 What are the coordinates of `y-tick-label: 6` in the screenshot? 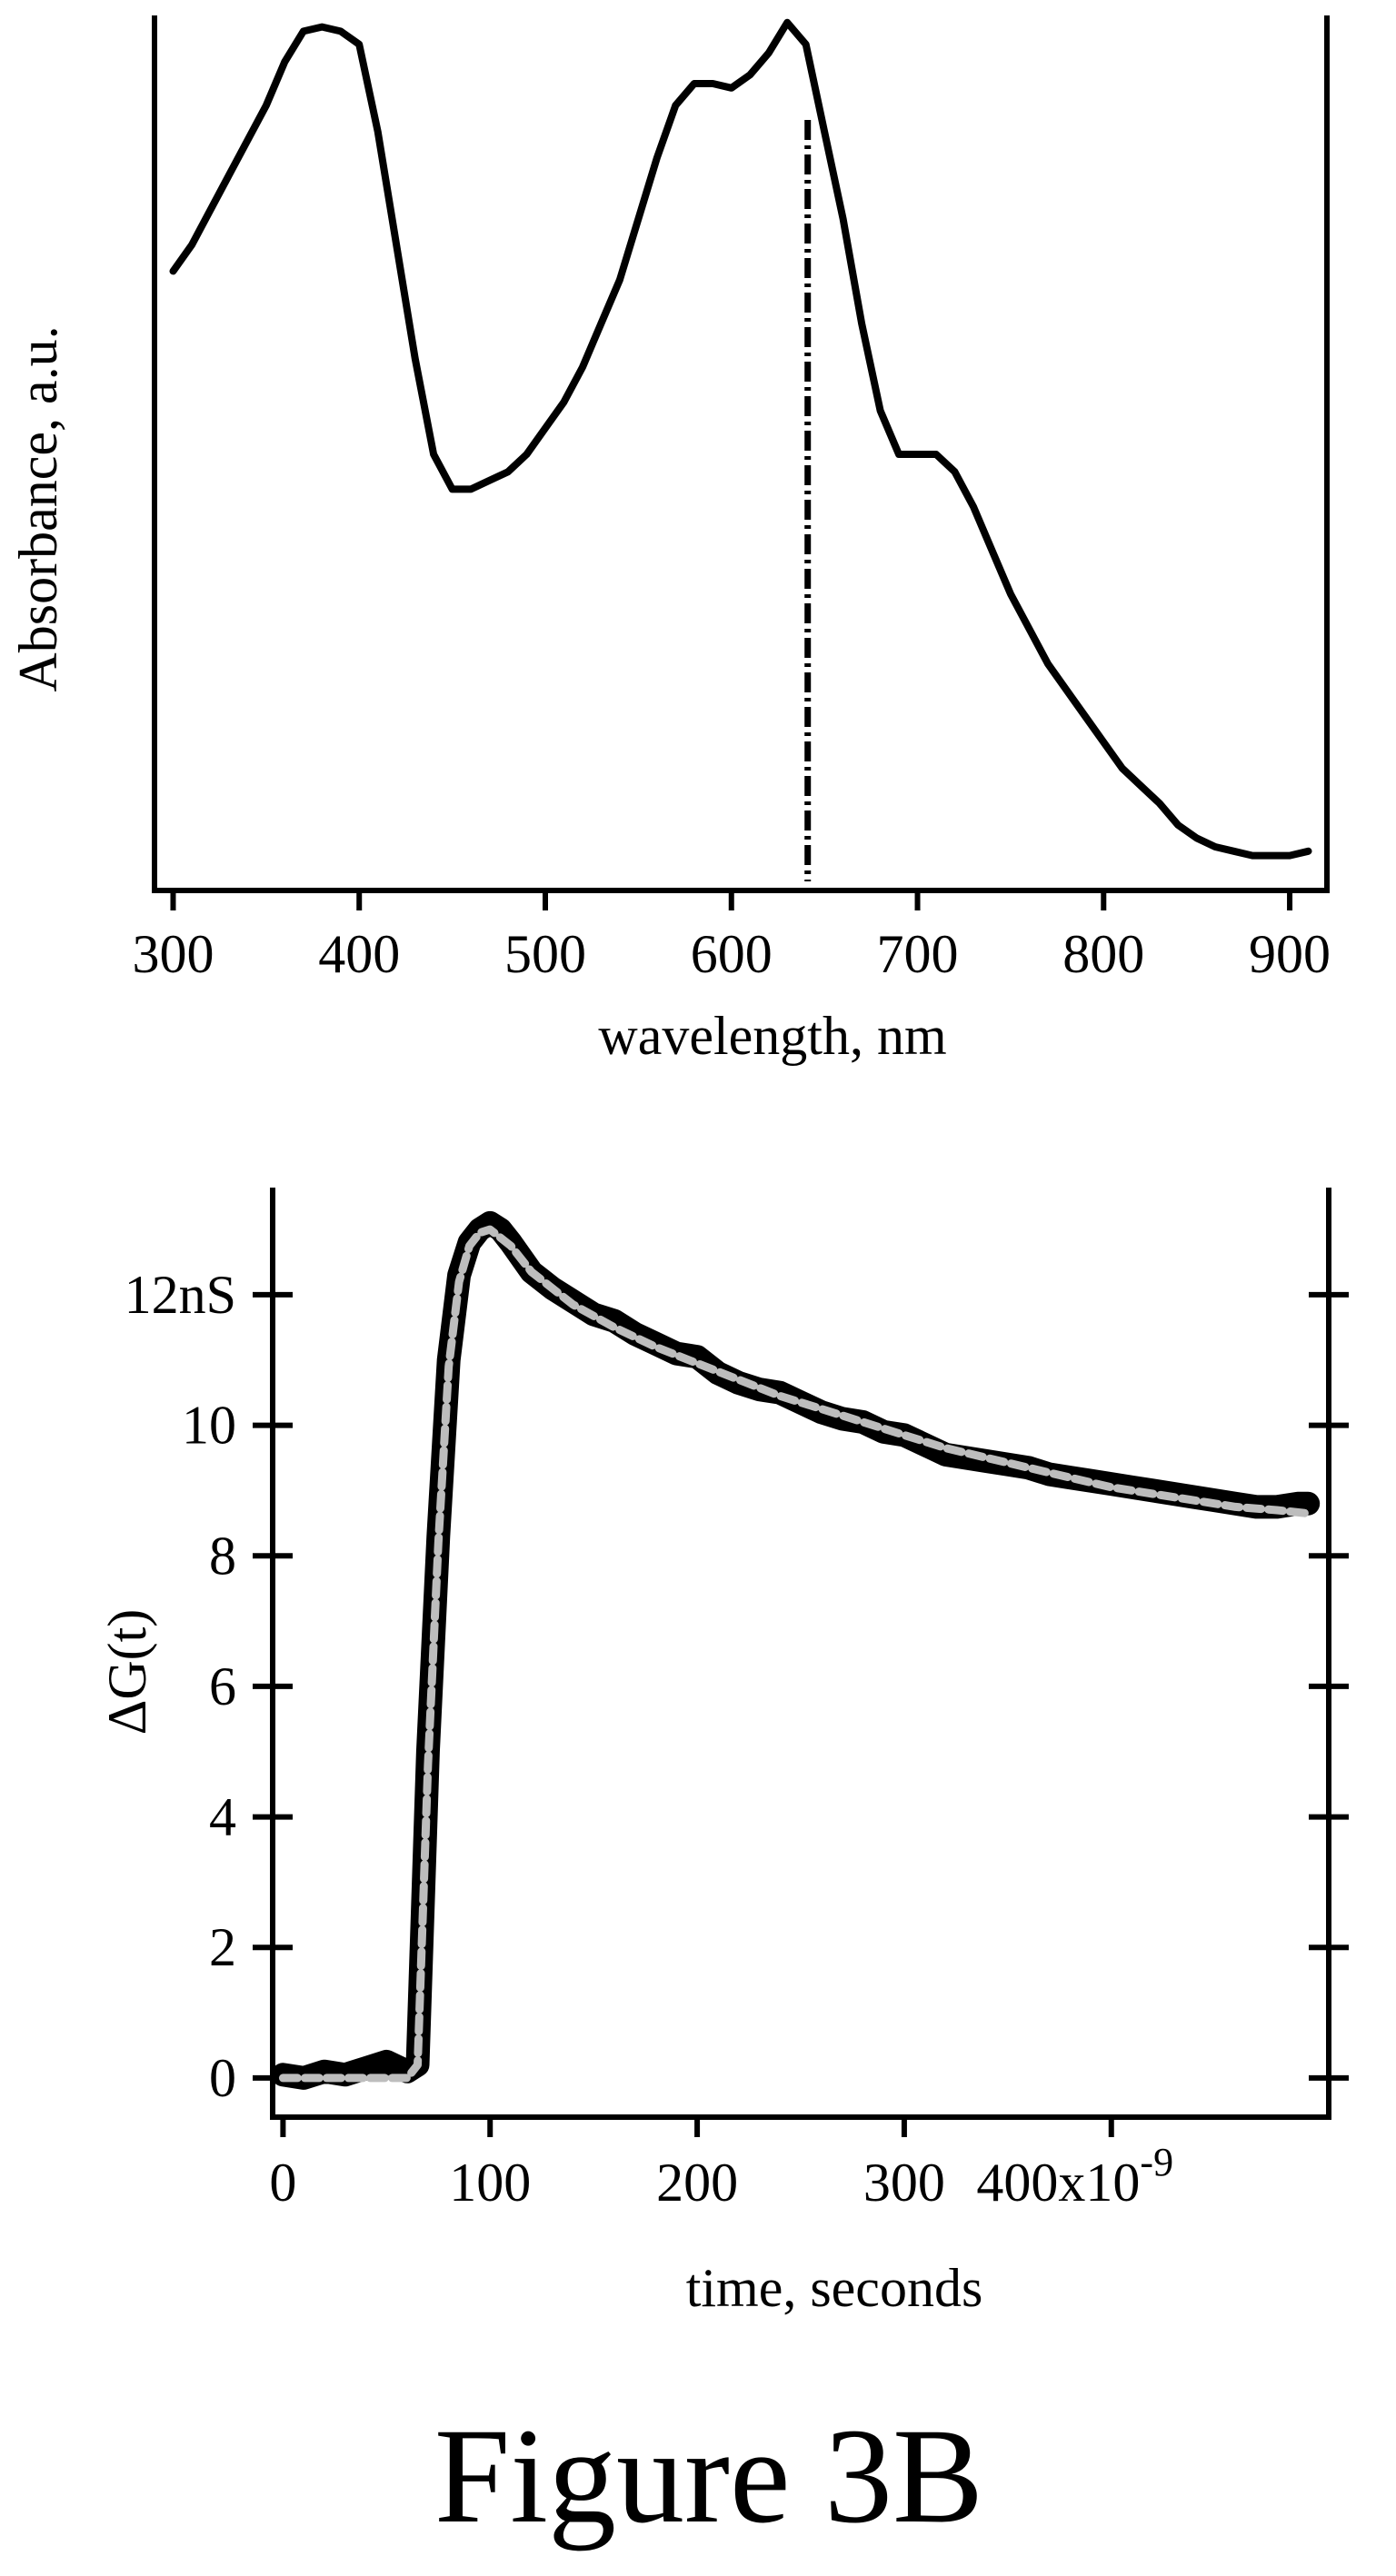 It's located at (222, 1686).